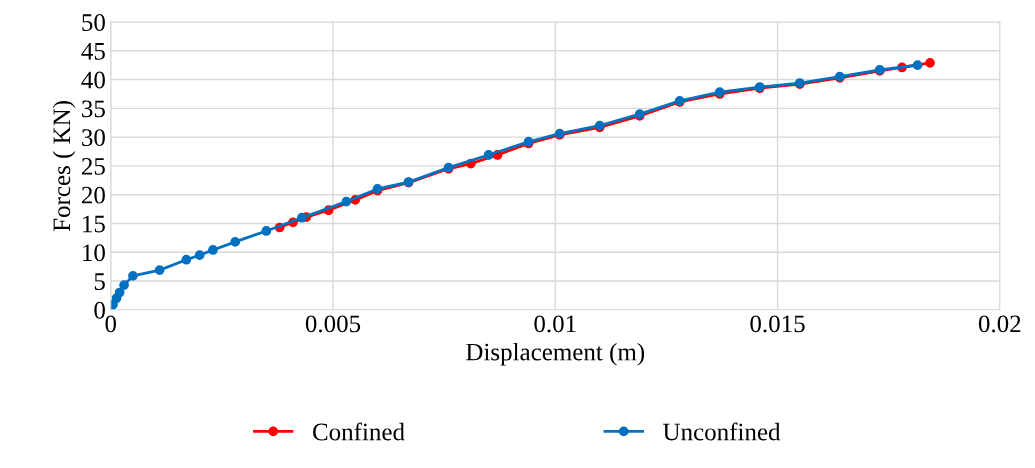 This screenshot has width=1035, height=468. Describe the element at coordinates (93, 22) in the screenshot. I see `y-tick-label: 50` at that location.